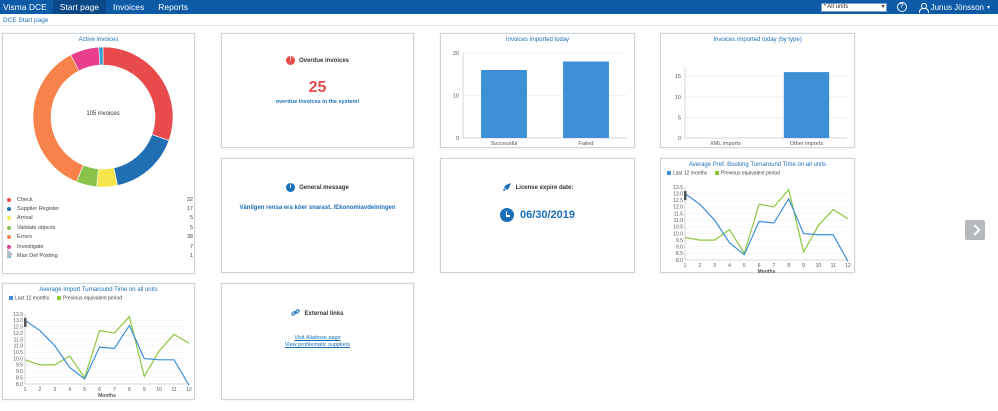 The width and height of the screenshot is (998, 411). Describe the element at coordinates (100, 246) in the screenshot. I see `legend-item: Investigate 7` at that location.